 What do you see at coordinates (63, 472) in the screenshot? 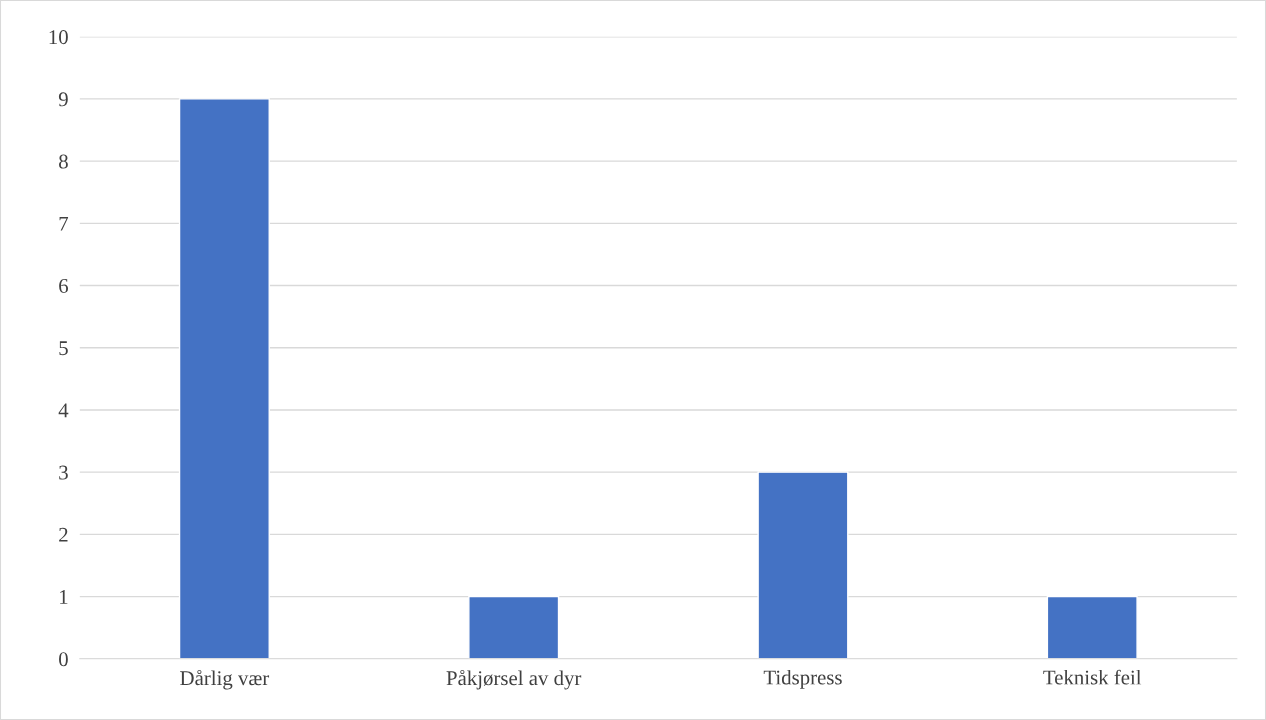
I see `y-tick-label: 3` at bounding box center [63, 472].